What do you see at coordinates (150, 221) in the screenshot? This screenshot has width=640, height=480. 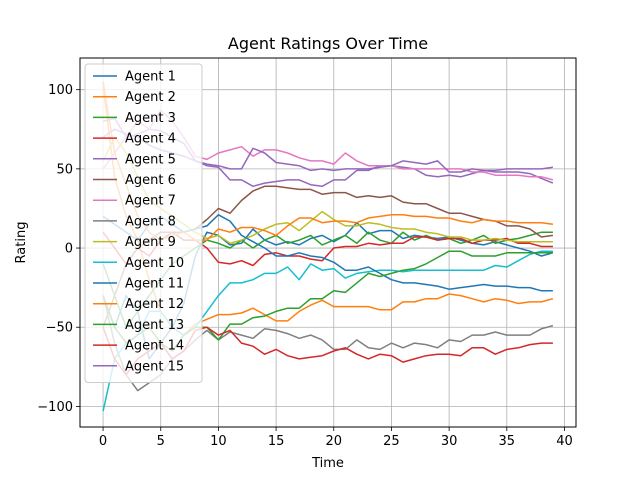 I see `legend-label: Agent 8` at bounding box center [150, 221].